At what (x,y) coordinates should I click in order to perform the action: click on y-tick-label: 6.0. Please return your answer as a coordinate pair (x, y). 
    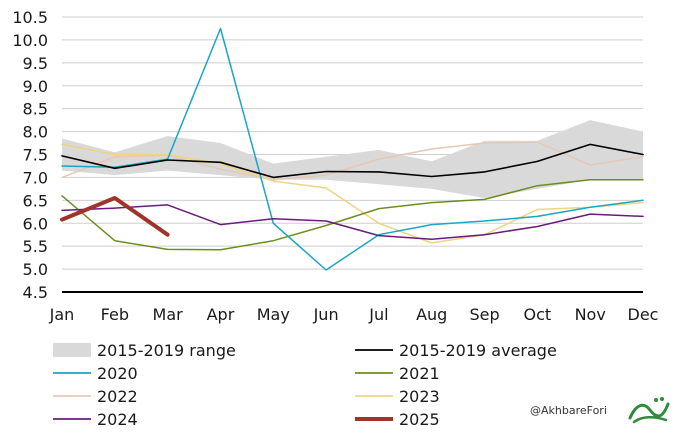
    Looking at the image, I should click on (35, 223).